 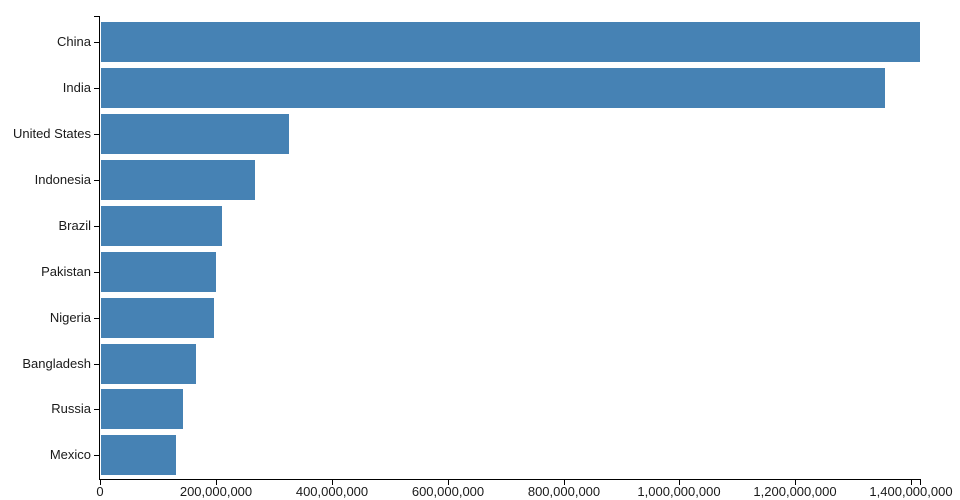 What do you see at coordinates (74, 225) in the screenshot?
I see `y-tick-label-brazil: Brazil` at bounding box center [74, 225].